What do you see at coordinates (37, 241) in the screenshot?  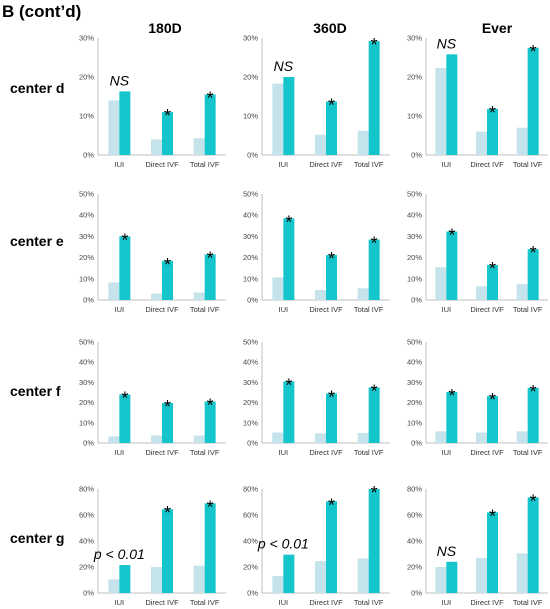 I see `row-label-center-e: center e` at bounding box center [37, 241].